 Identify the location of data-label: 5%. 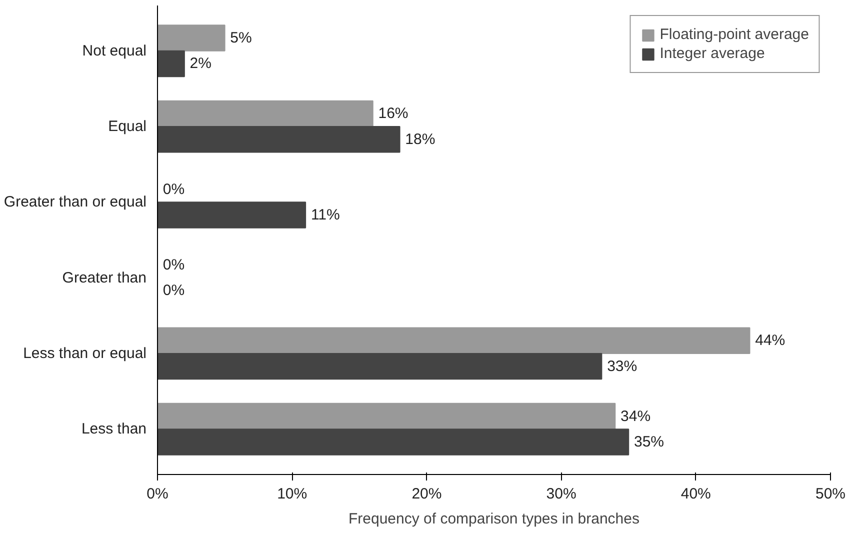
(241, 38).